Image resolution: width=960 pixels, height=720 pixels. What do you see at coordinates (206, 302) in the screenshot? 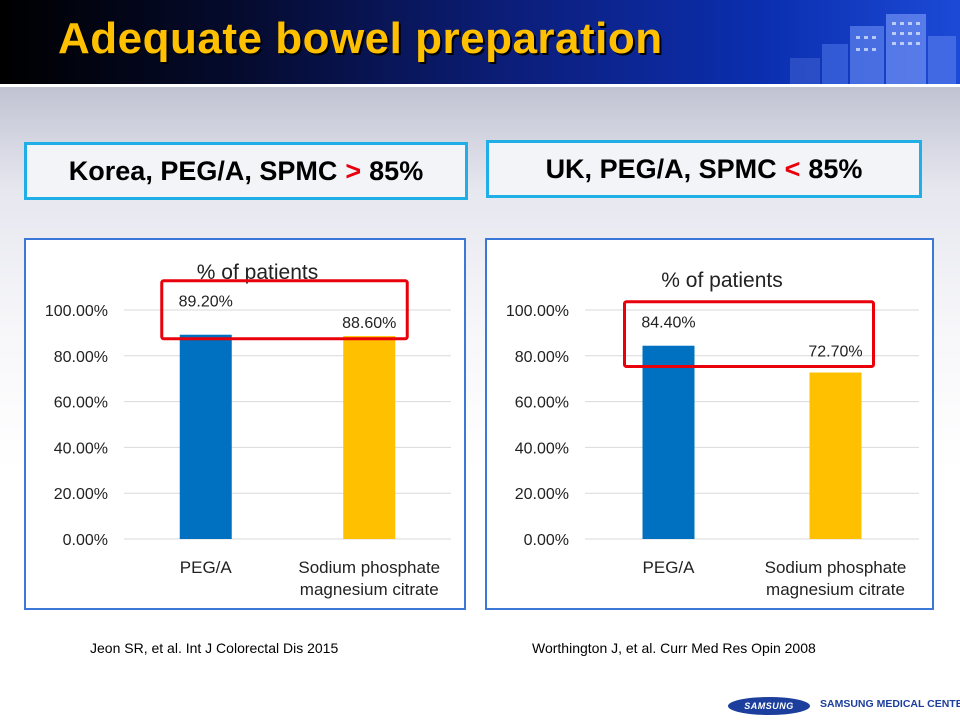
I see `data-label: 89.20%` at bounding box center [206, 302].